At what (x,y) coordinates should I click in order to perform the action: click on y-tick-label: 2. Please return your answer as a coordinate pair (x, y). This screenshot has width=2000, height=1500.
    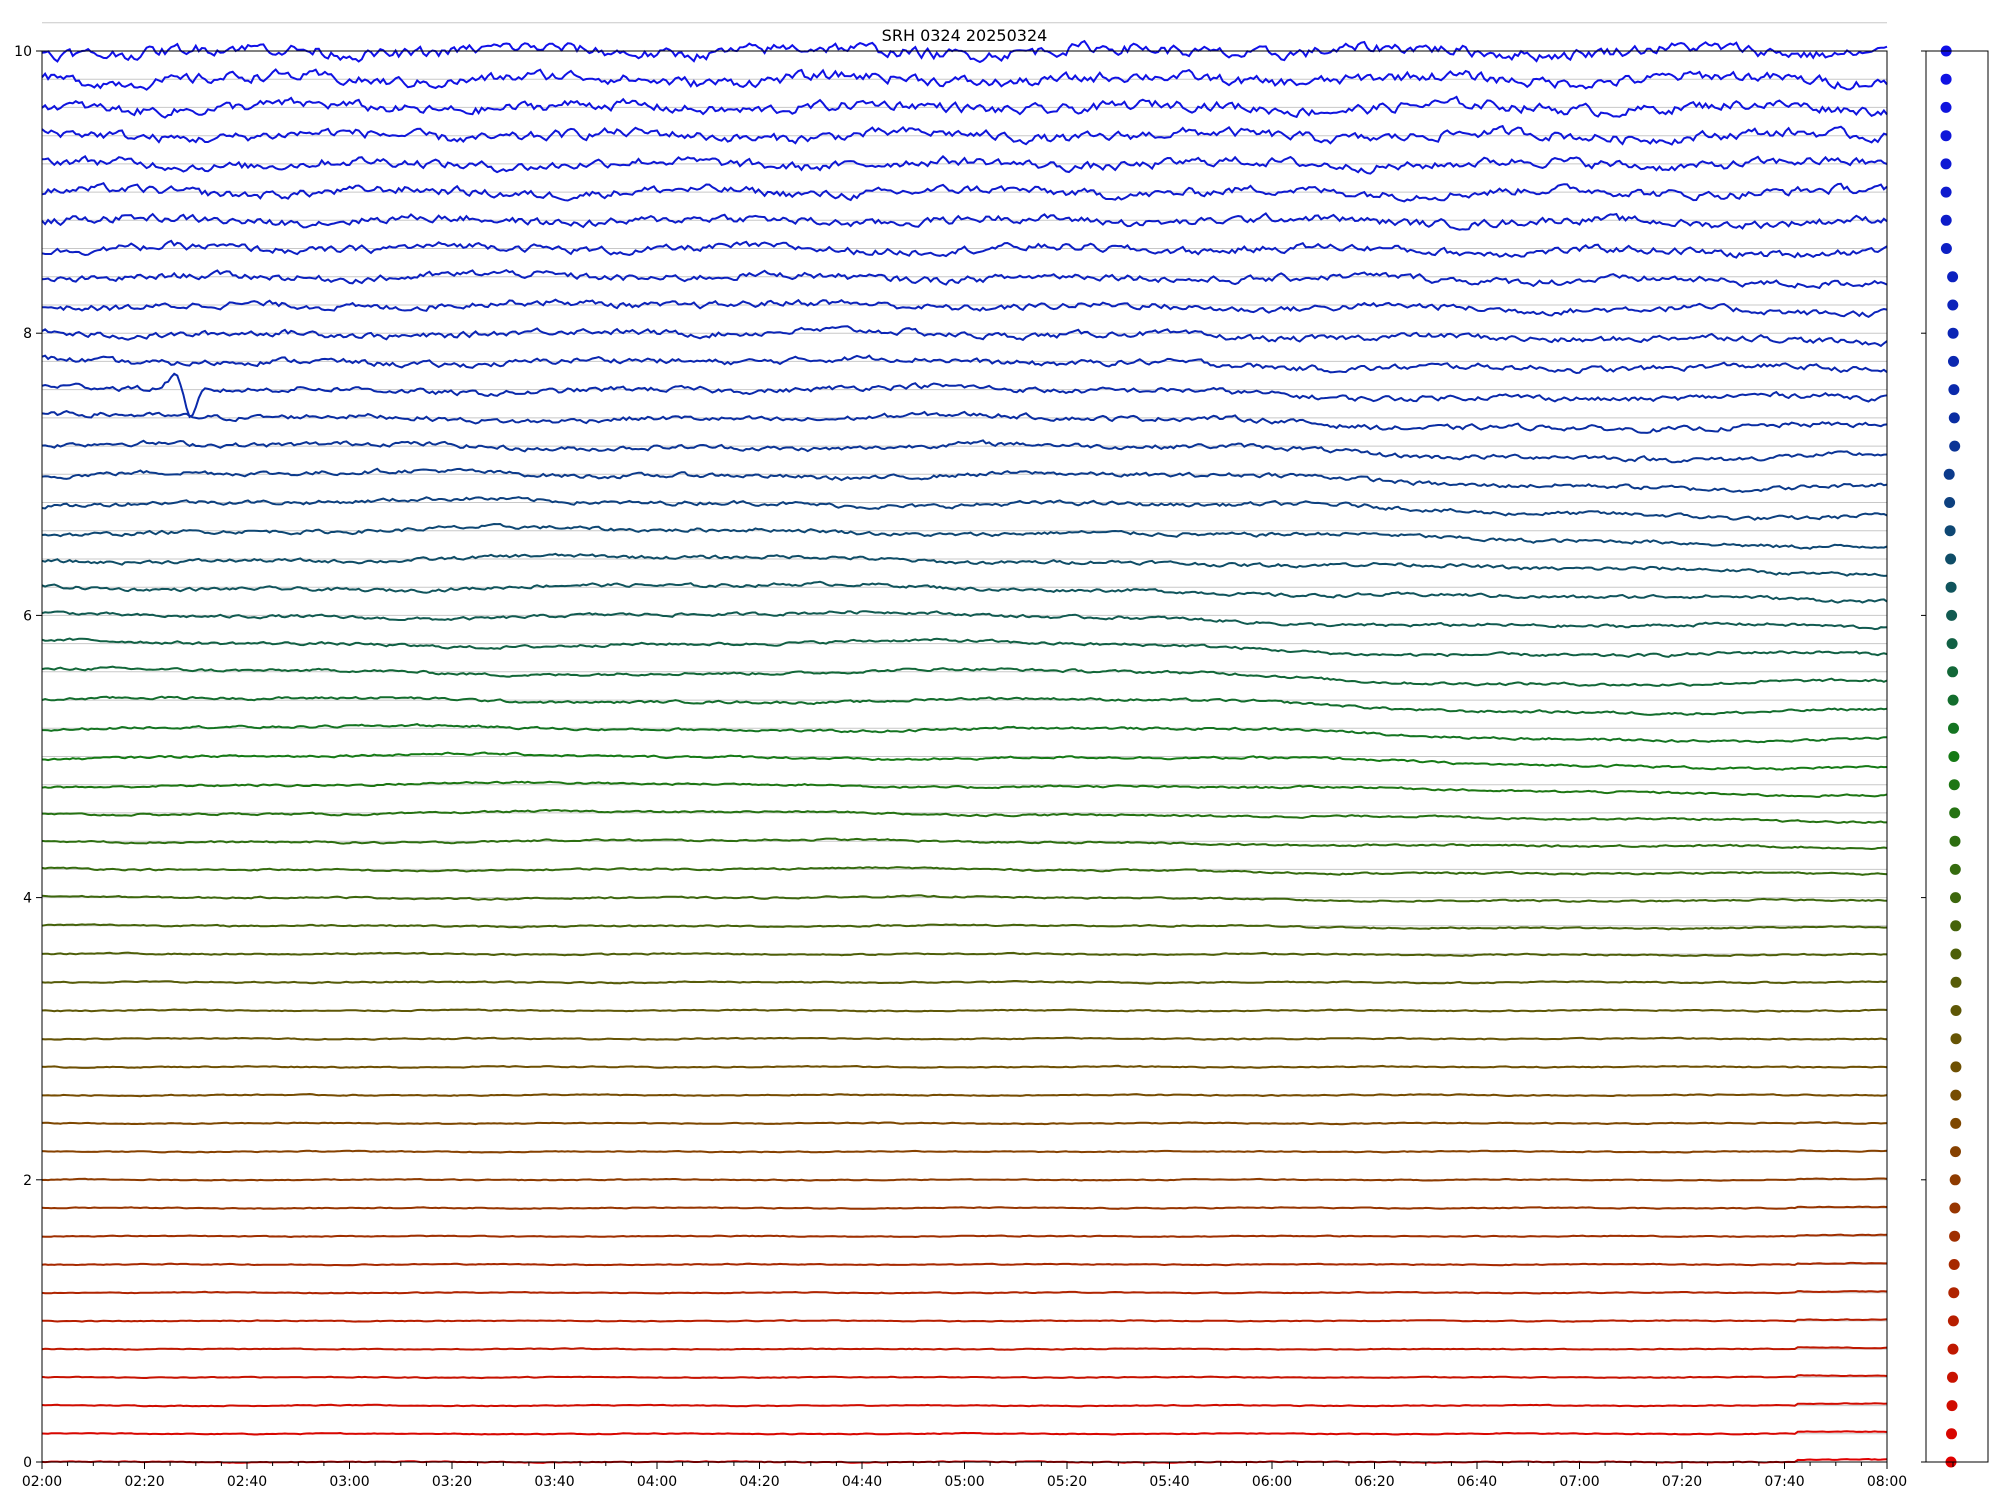
    Looking at the image, I should click on (27, 1181).